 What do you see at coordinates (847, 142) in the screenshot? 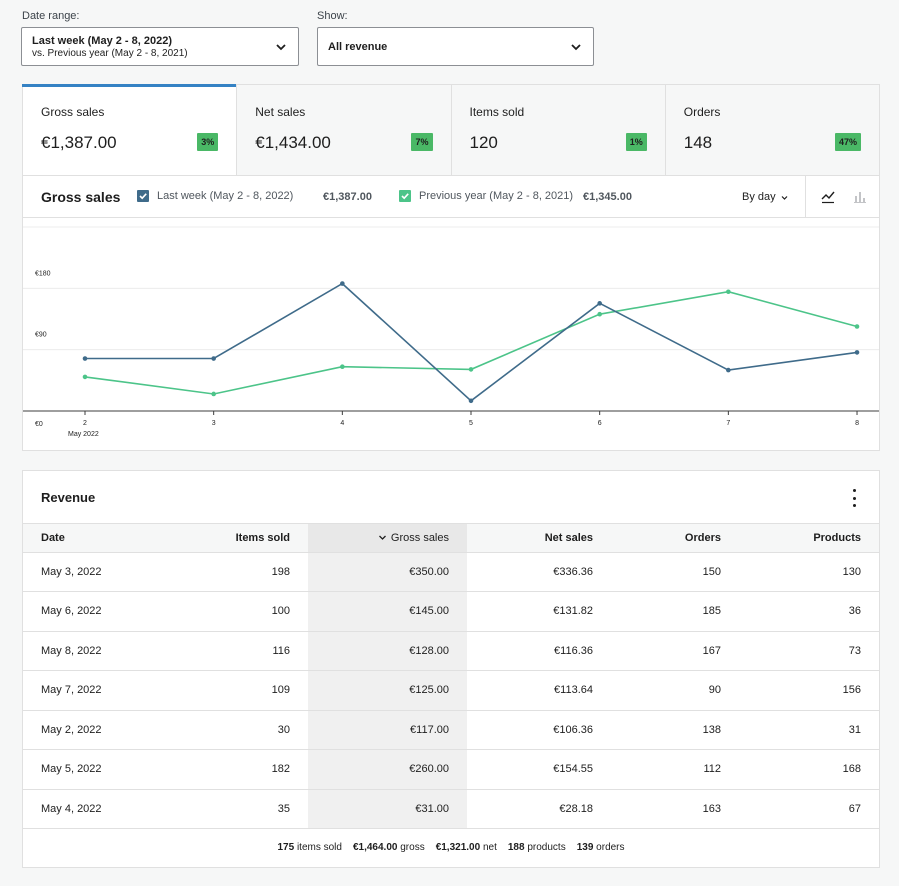
I see `delta-badge: 47%` at bounding box center [847, 142].